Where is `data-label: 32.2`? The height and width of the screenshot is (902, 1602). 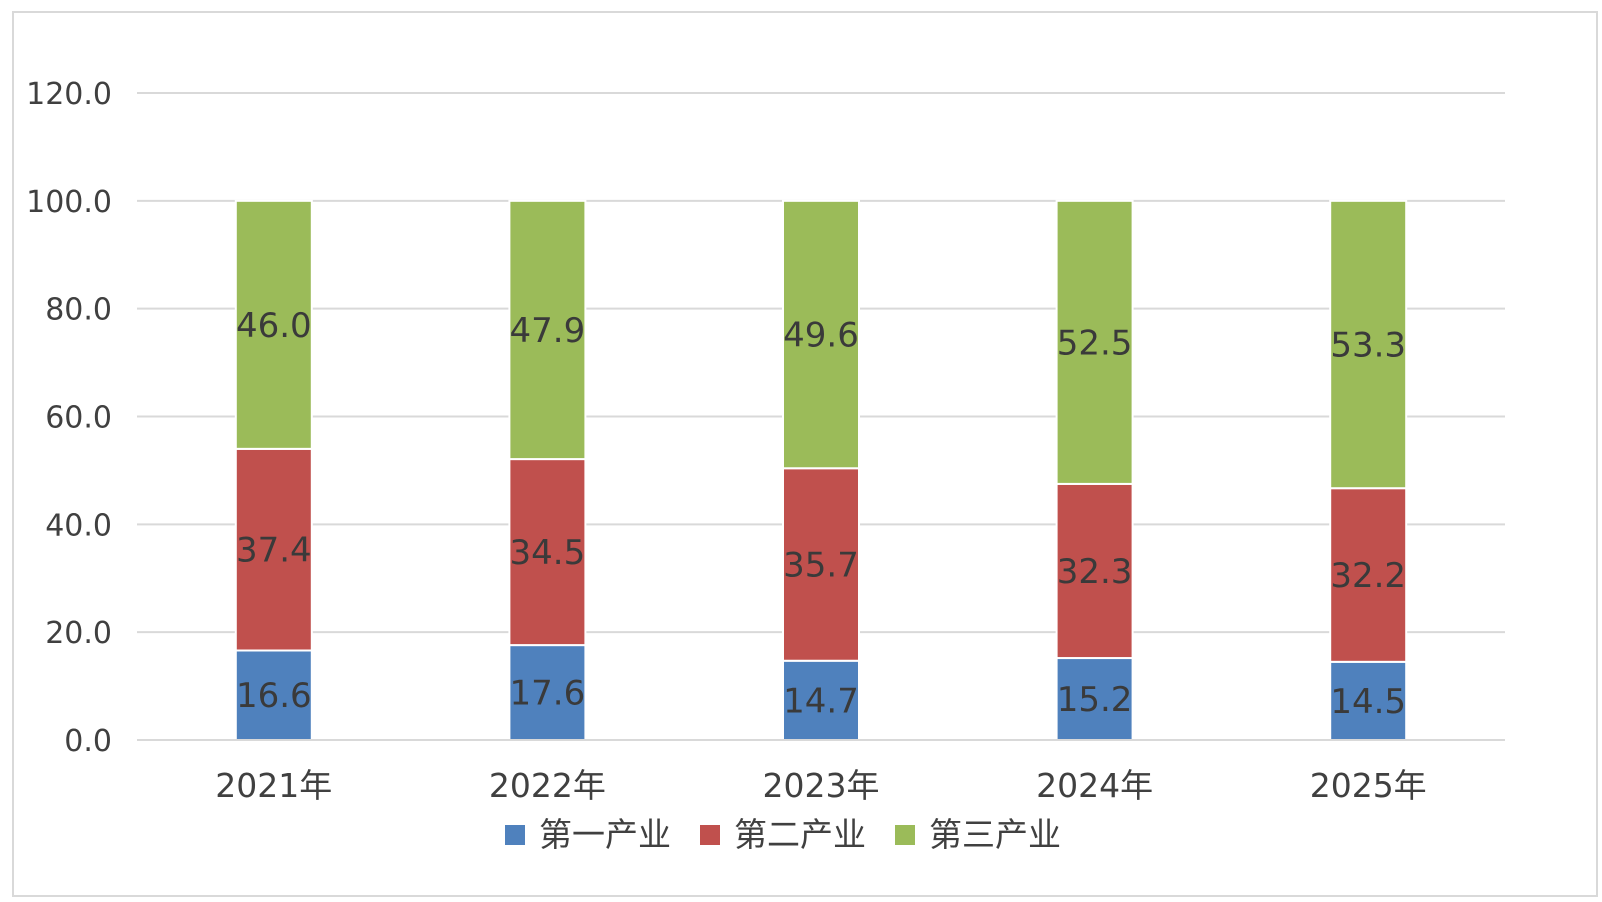 data-label: 32.2 is located at coordinates (1368, 576).